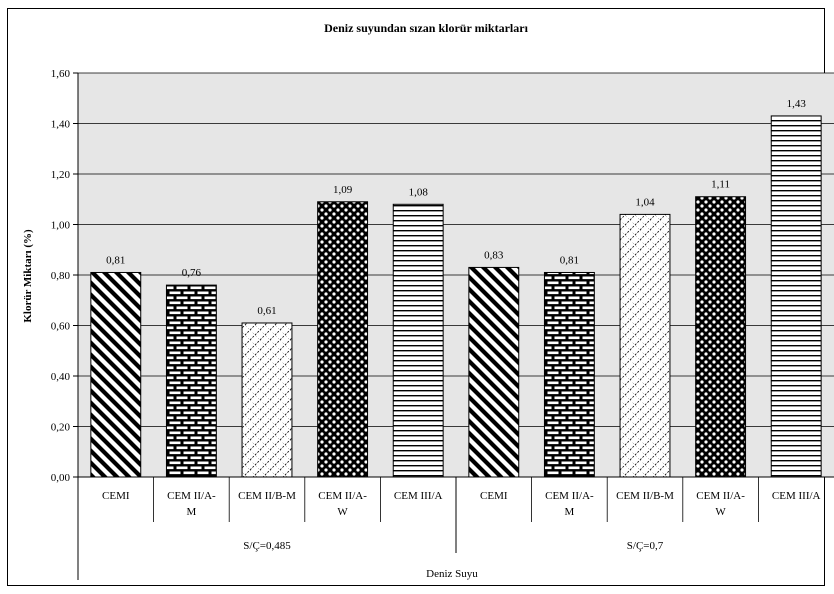 This screenshot has height=594, width=834. I want to click on x-axis-label: Deniz Suyu, so click(452, 574).